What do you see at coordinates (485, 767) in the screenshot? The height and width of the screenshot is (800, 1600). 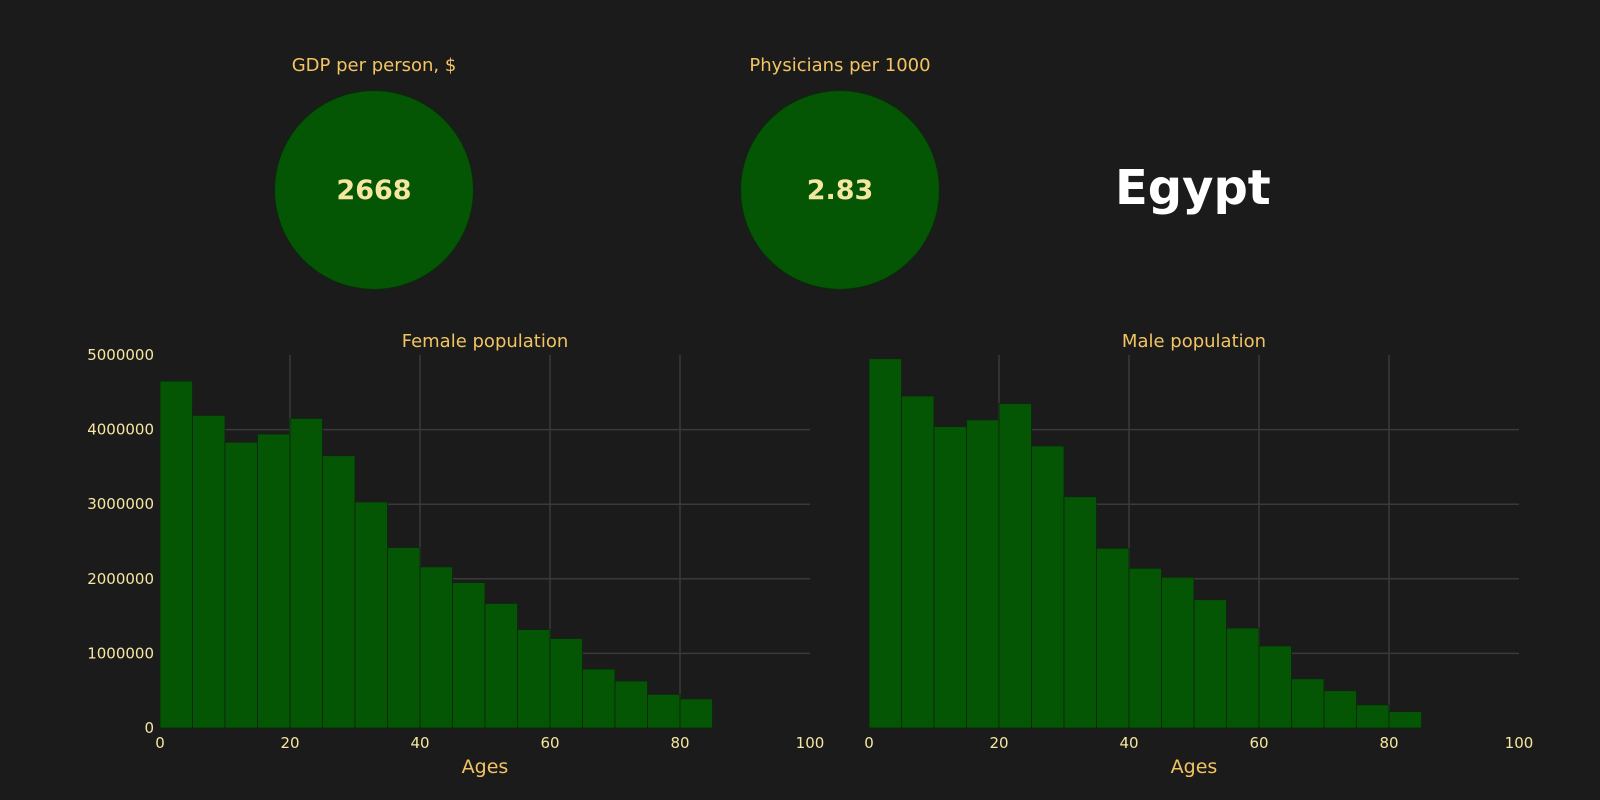 I see `female-x-axis-label: Ages` at bounding box center [485, 767].